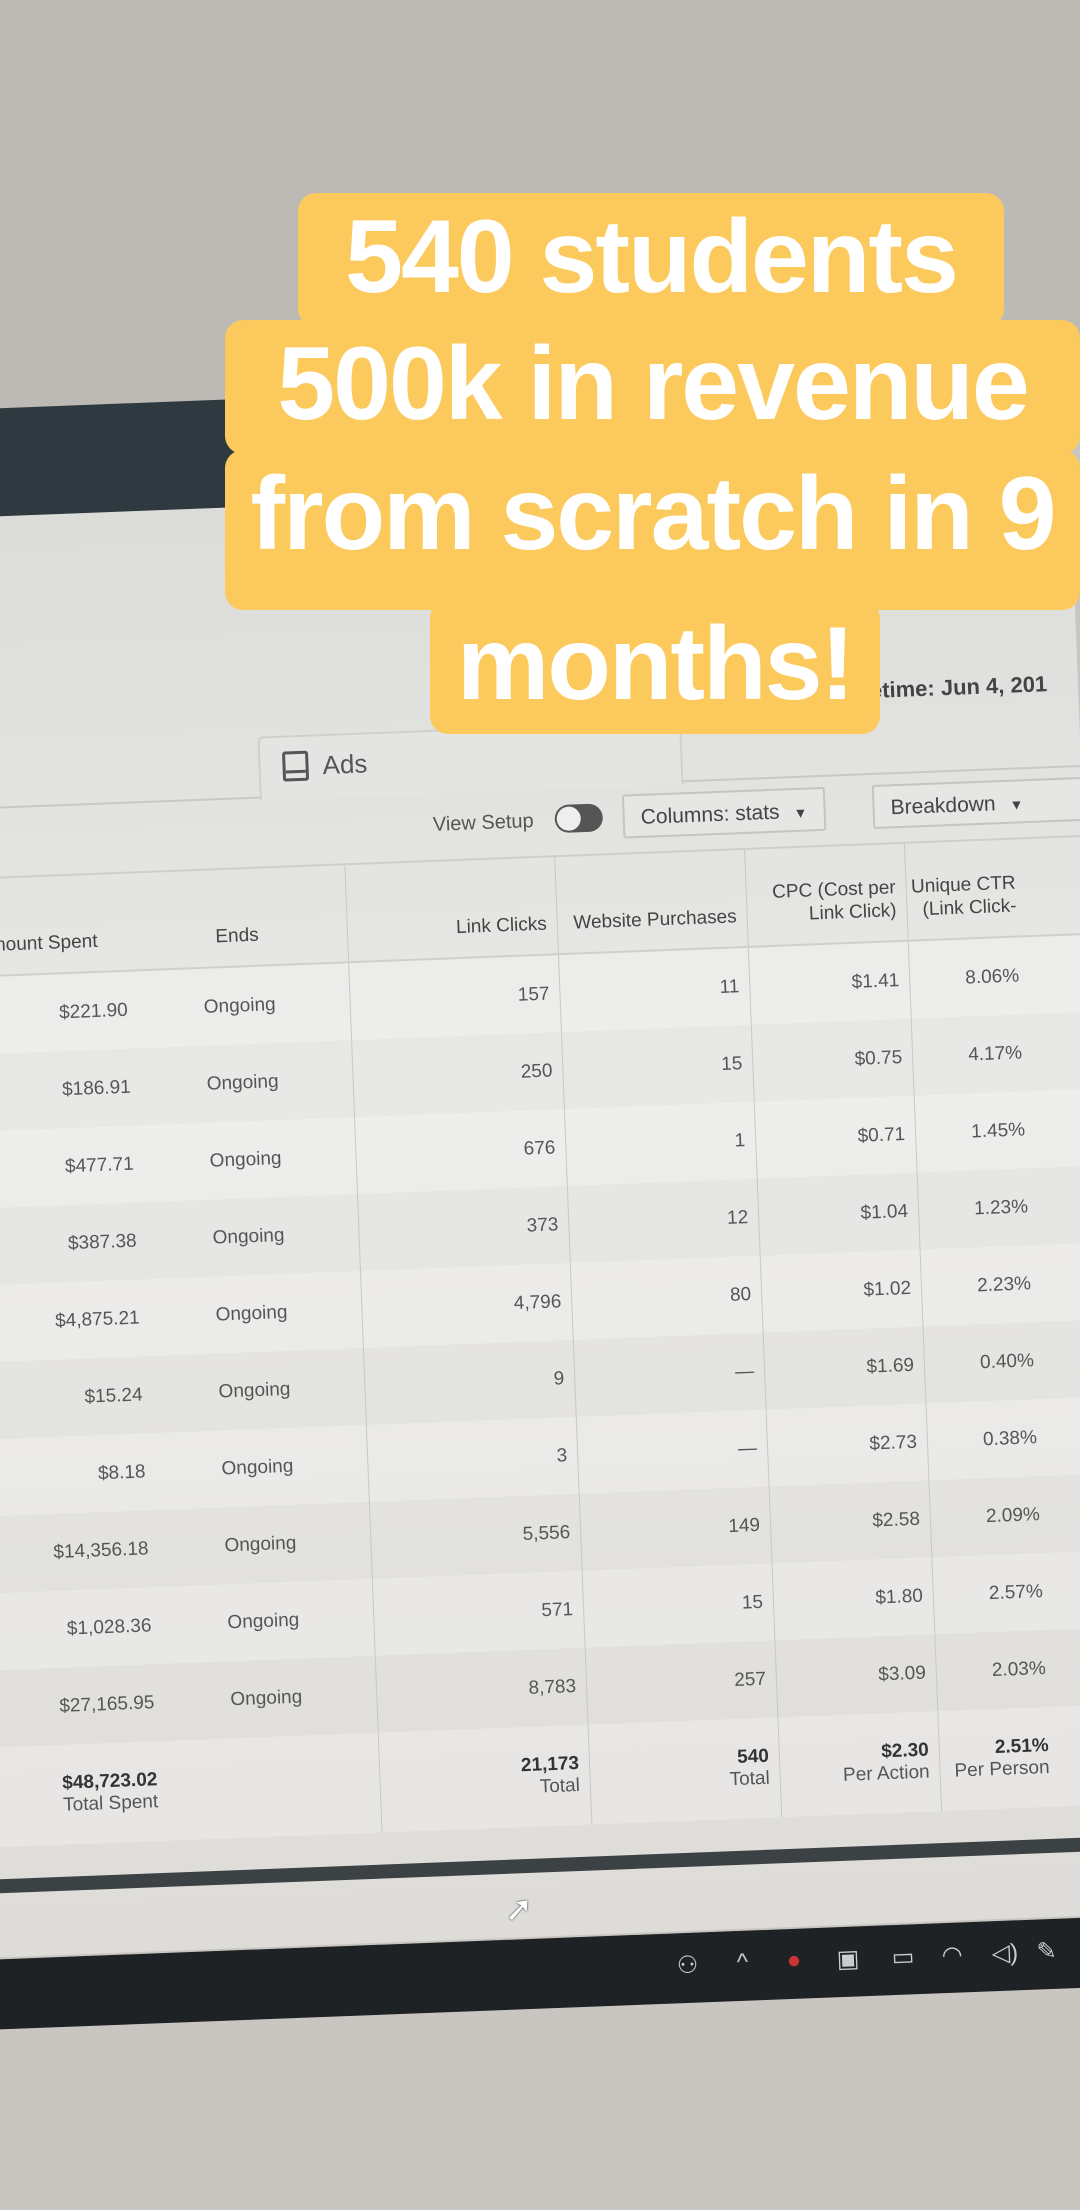  Describe the element at coordinates (969, 978) in the screenshot. I see `cell-unique-ctr: 8.06%` at that location.